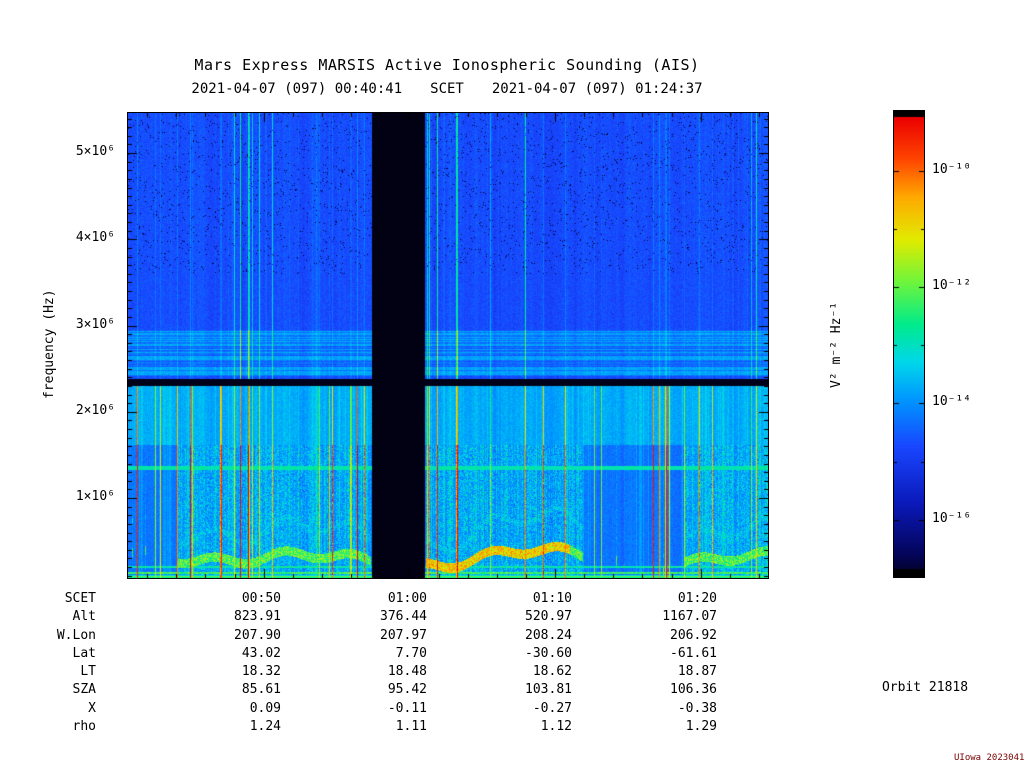 The image size is (1024, 768). What do you see at coordinates (403, 617) in the screenshot?
I see `ephemeris-value: 376.44` at bounding box center [403, 617].